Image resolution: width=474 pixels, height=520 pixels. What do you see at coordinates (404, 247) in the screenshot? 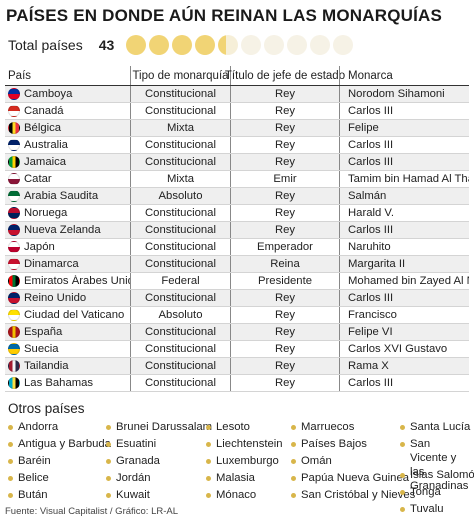
I see `cell-monarch: Naruhito` at bounding box center [404, 247].